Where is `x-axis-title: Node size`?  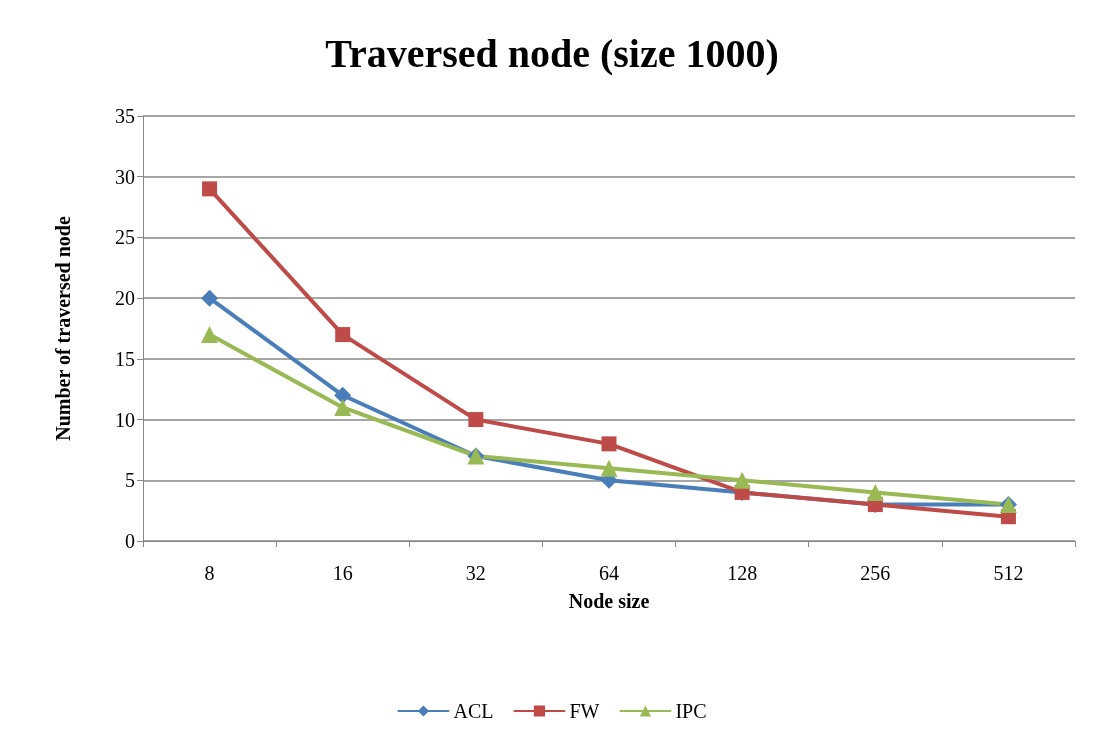
x-axis-title: Node size is located at coordinates (609, 601).